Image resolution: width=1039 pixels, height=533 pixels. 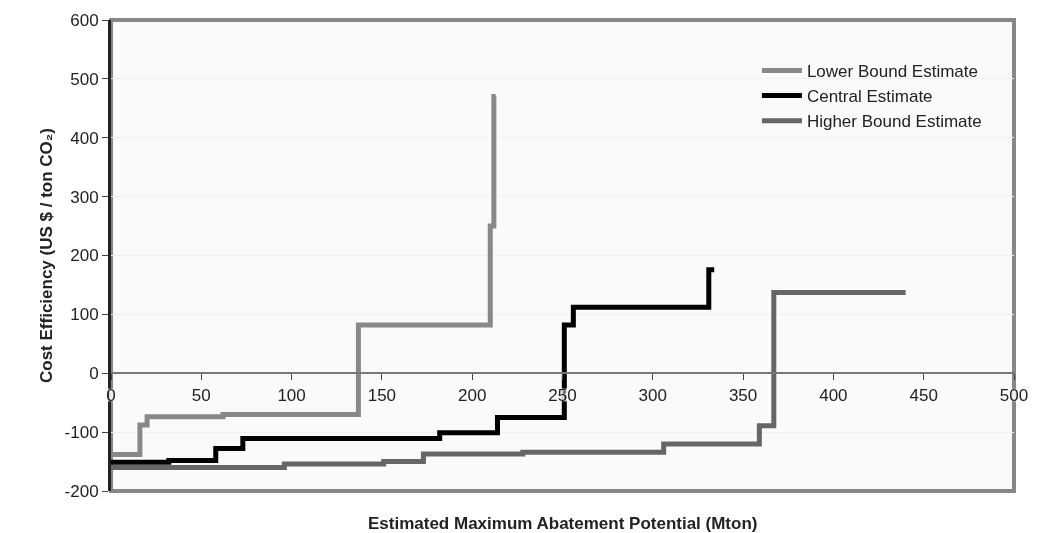 I want to click on y-tick-label: -200, so click(x=81, y=491).